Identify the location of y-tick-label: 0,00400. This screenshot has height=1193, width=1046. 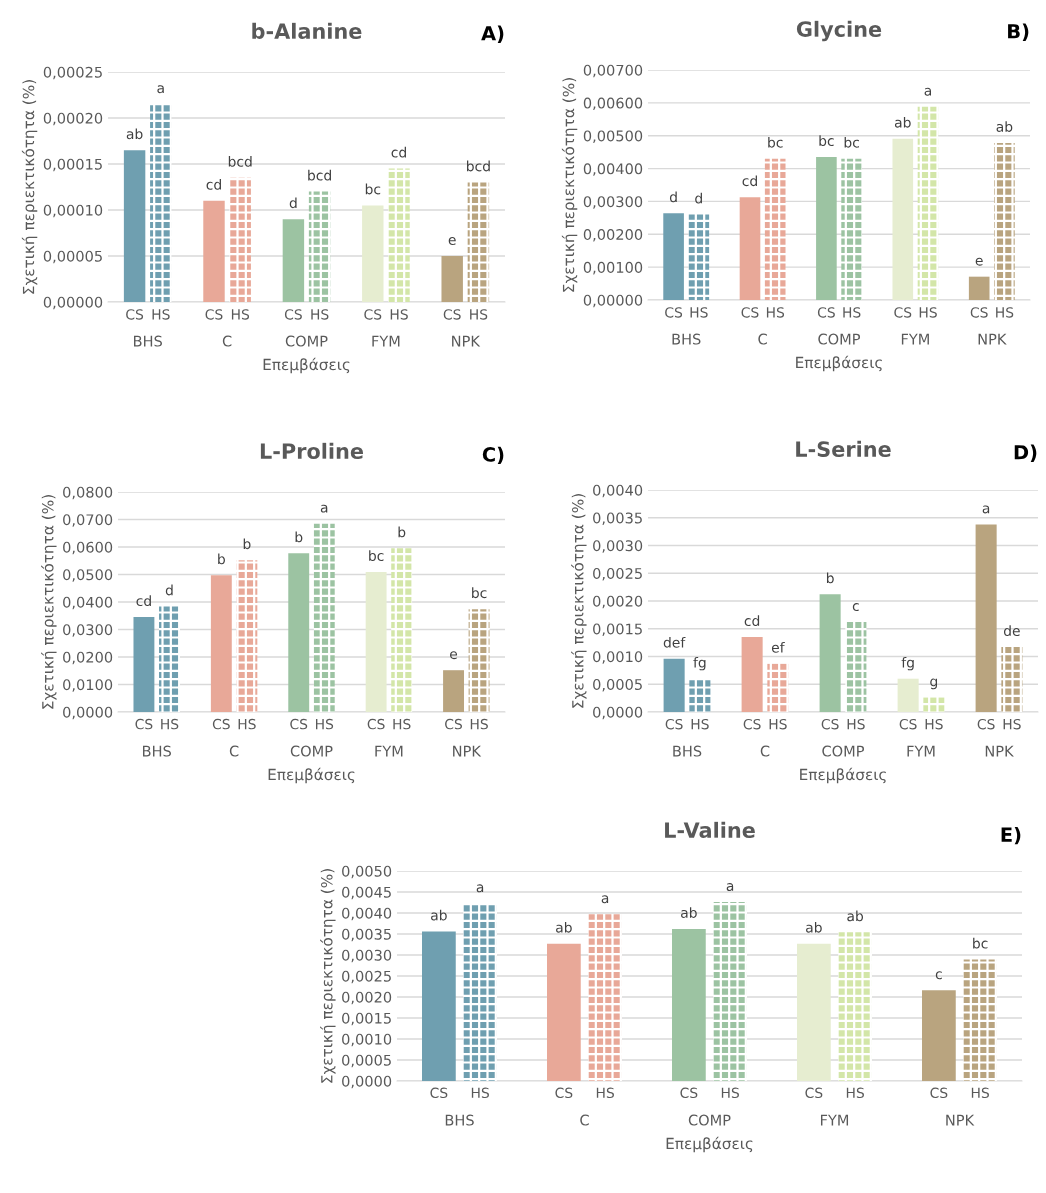
(613, 169).